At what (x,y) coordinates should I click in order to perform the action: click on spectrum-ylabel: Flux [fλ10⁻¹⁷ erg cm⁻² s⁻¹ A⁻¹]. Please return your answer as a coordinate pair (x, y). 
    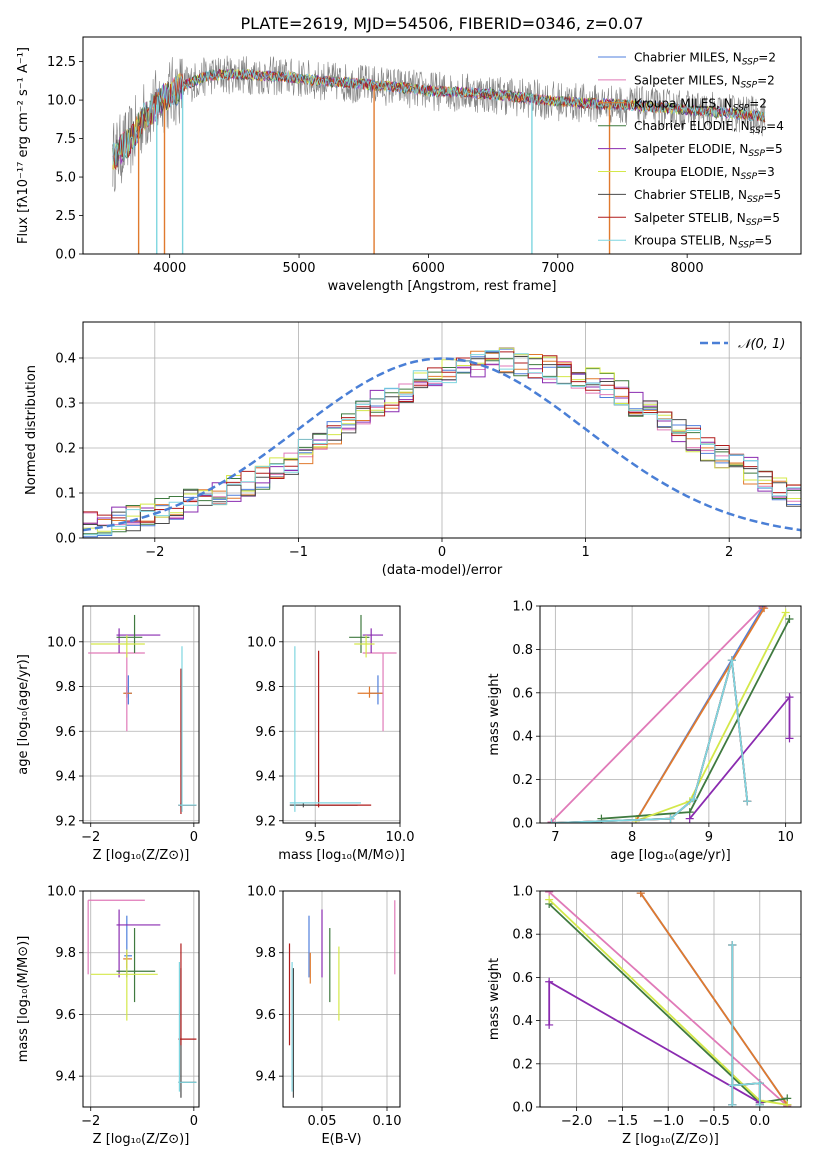
    Looking at the image, I should click on (23, 145).